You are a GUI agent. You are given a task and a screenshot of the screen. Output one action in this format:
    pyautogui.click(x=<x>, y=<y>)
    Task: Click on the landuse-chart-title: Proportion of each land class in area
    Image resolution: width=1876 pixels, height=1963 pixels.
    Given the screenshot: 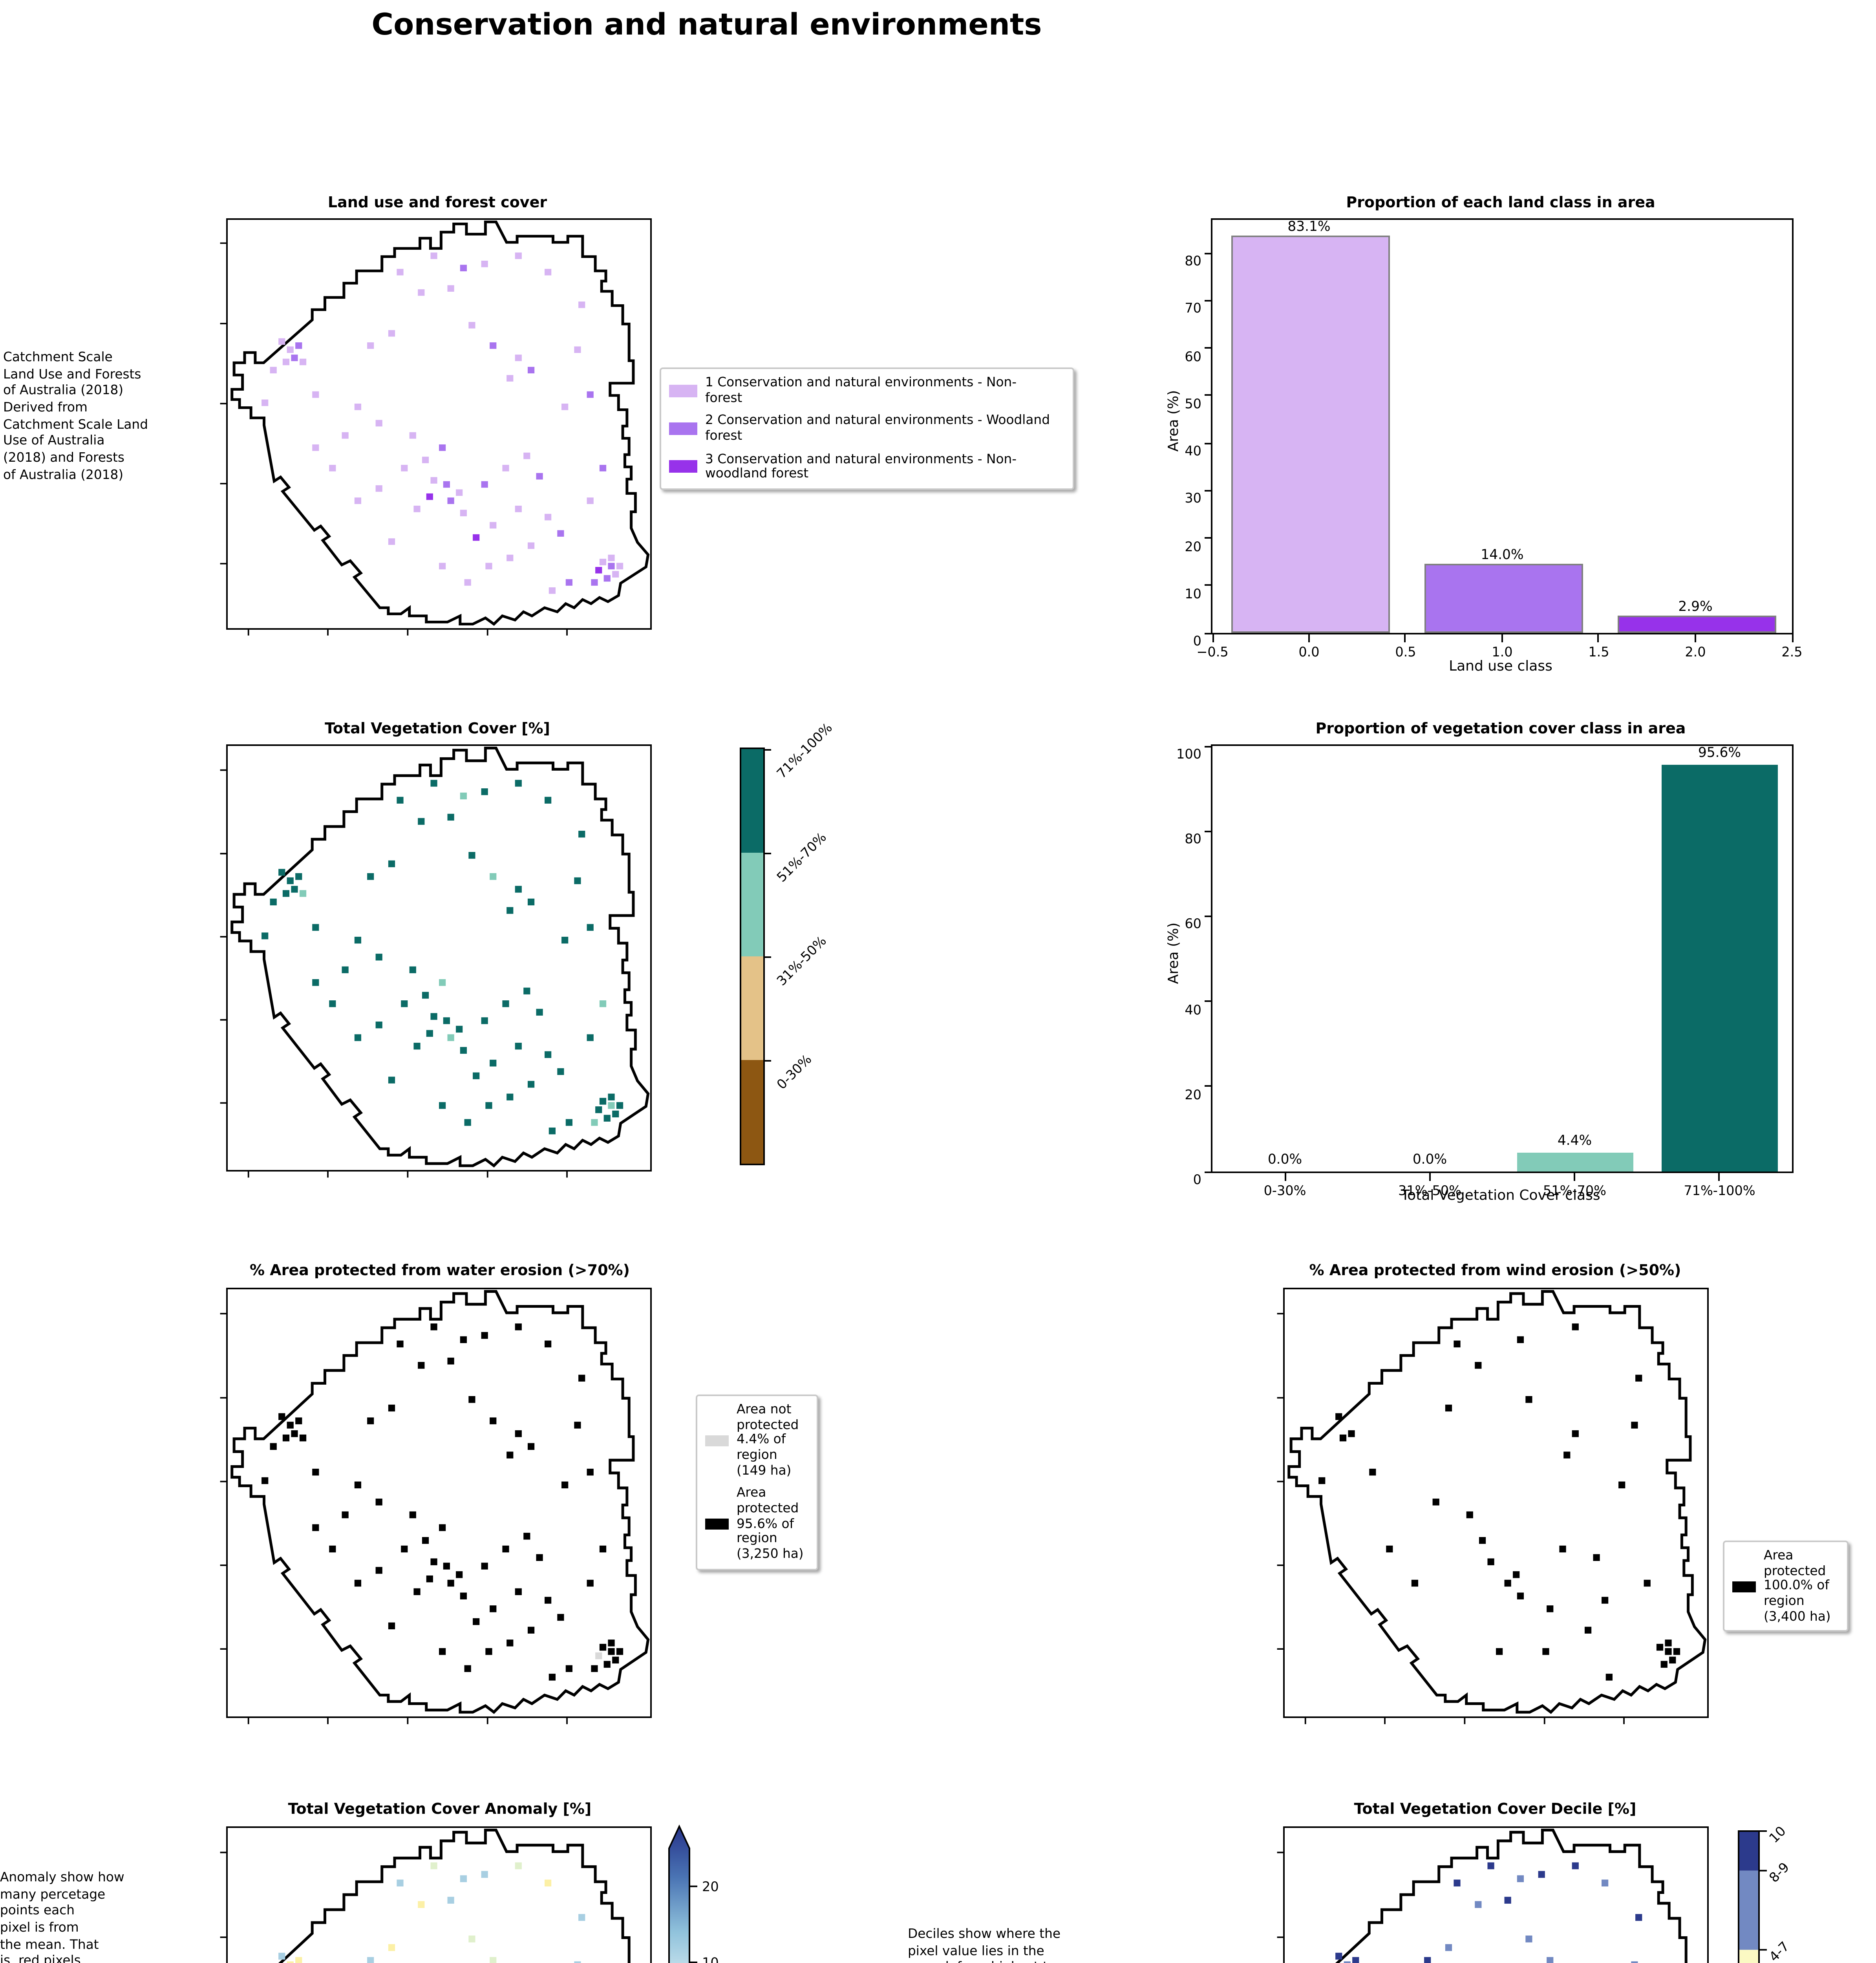 What is the action you would take?
    pyautogui.click(x=1500, y=203)
    